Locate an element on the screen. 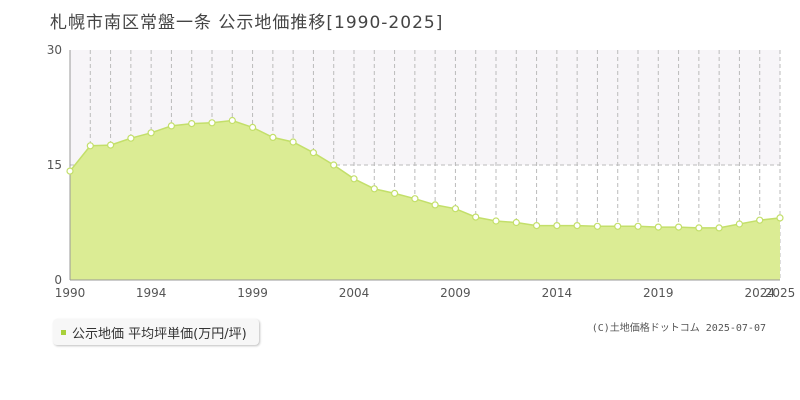  x-tick-label: 1999 is located at coordinates (252, 293).